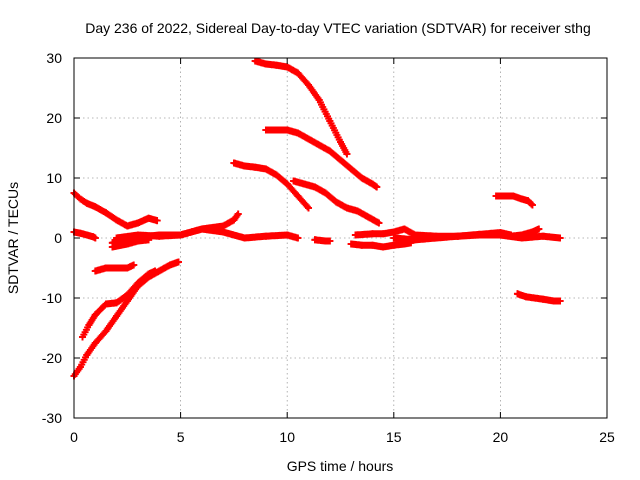  I want to click on x-tick-label: 25, so click(607, 437).